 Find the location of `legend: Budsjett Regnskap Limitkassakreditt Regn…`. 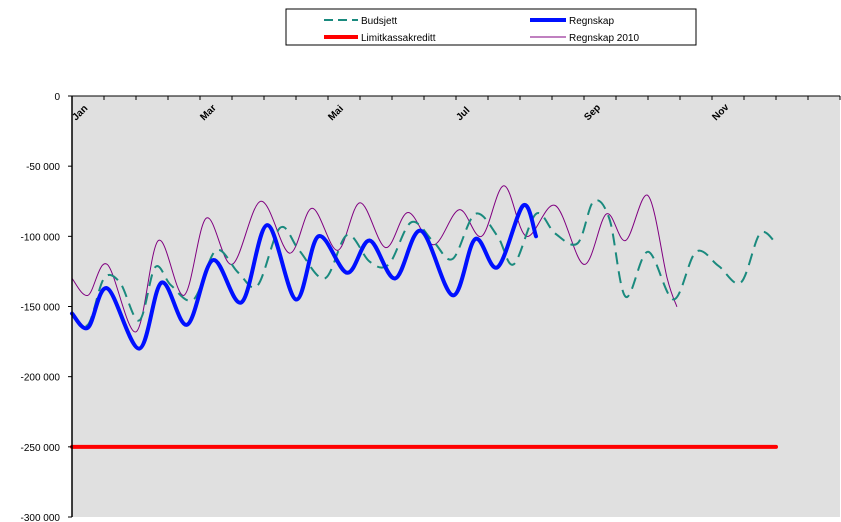

legend: Budsjett Regnskap Limitkassakreditt Regn… is located at coordinates (491, 27).